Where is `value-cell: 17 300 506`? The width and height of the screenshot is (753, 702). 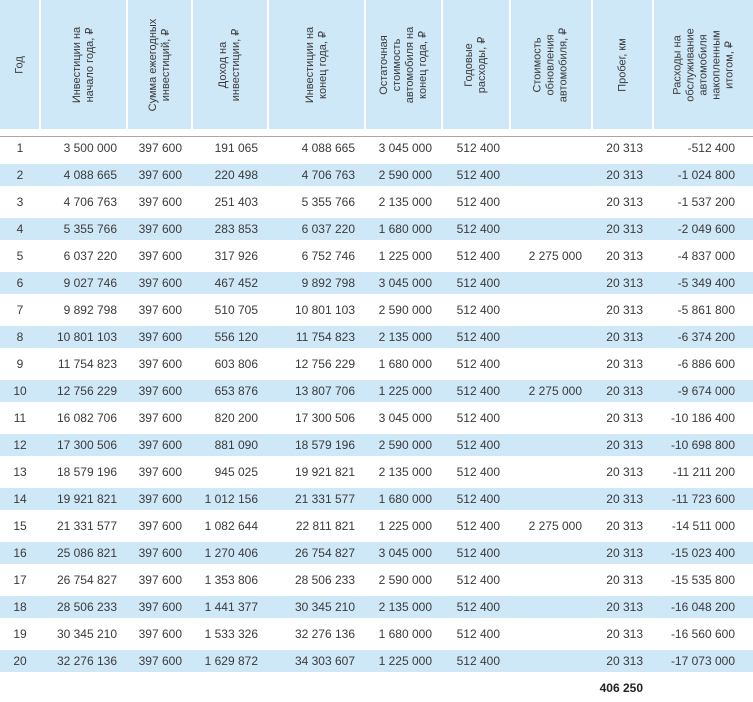 value-cell: 17 300 506 is located at coordinates (83, 446).